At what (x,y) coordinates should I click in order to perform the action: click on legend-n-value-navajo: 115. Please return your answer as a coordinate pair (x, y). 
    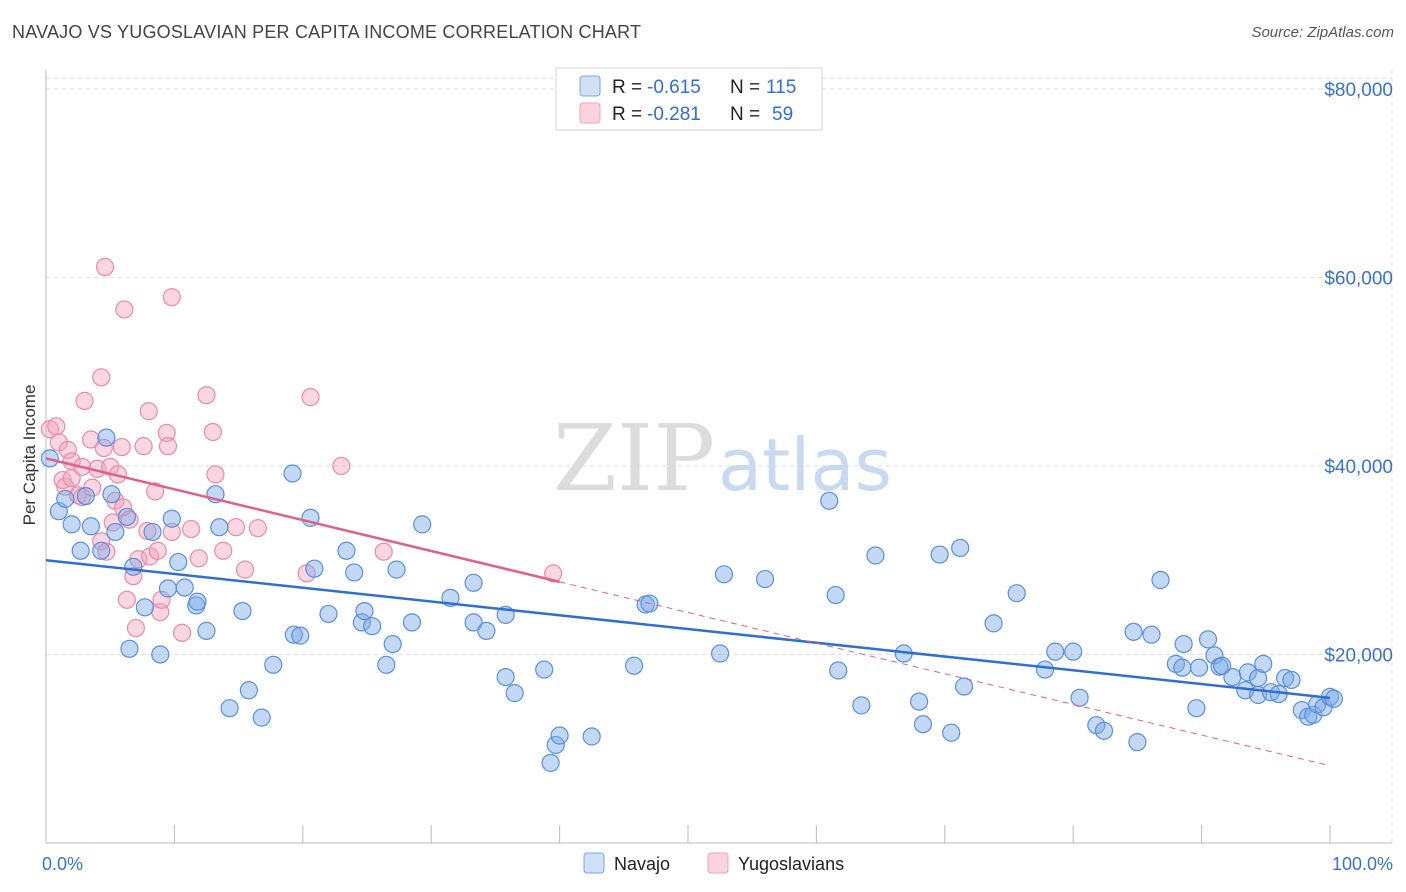
    Looking at the image, I should click on (781, 87).